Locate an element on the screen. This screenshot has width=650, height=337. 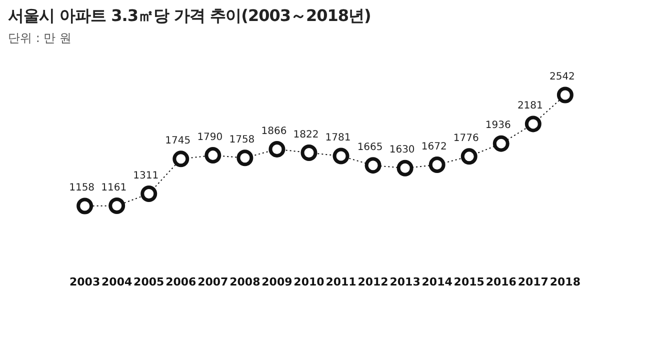
data-label: 2542 is located at coordinates (562, 77).